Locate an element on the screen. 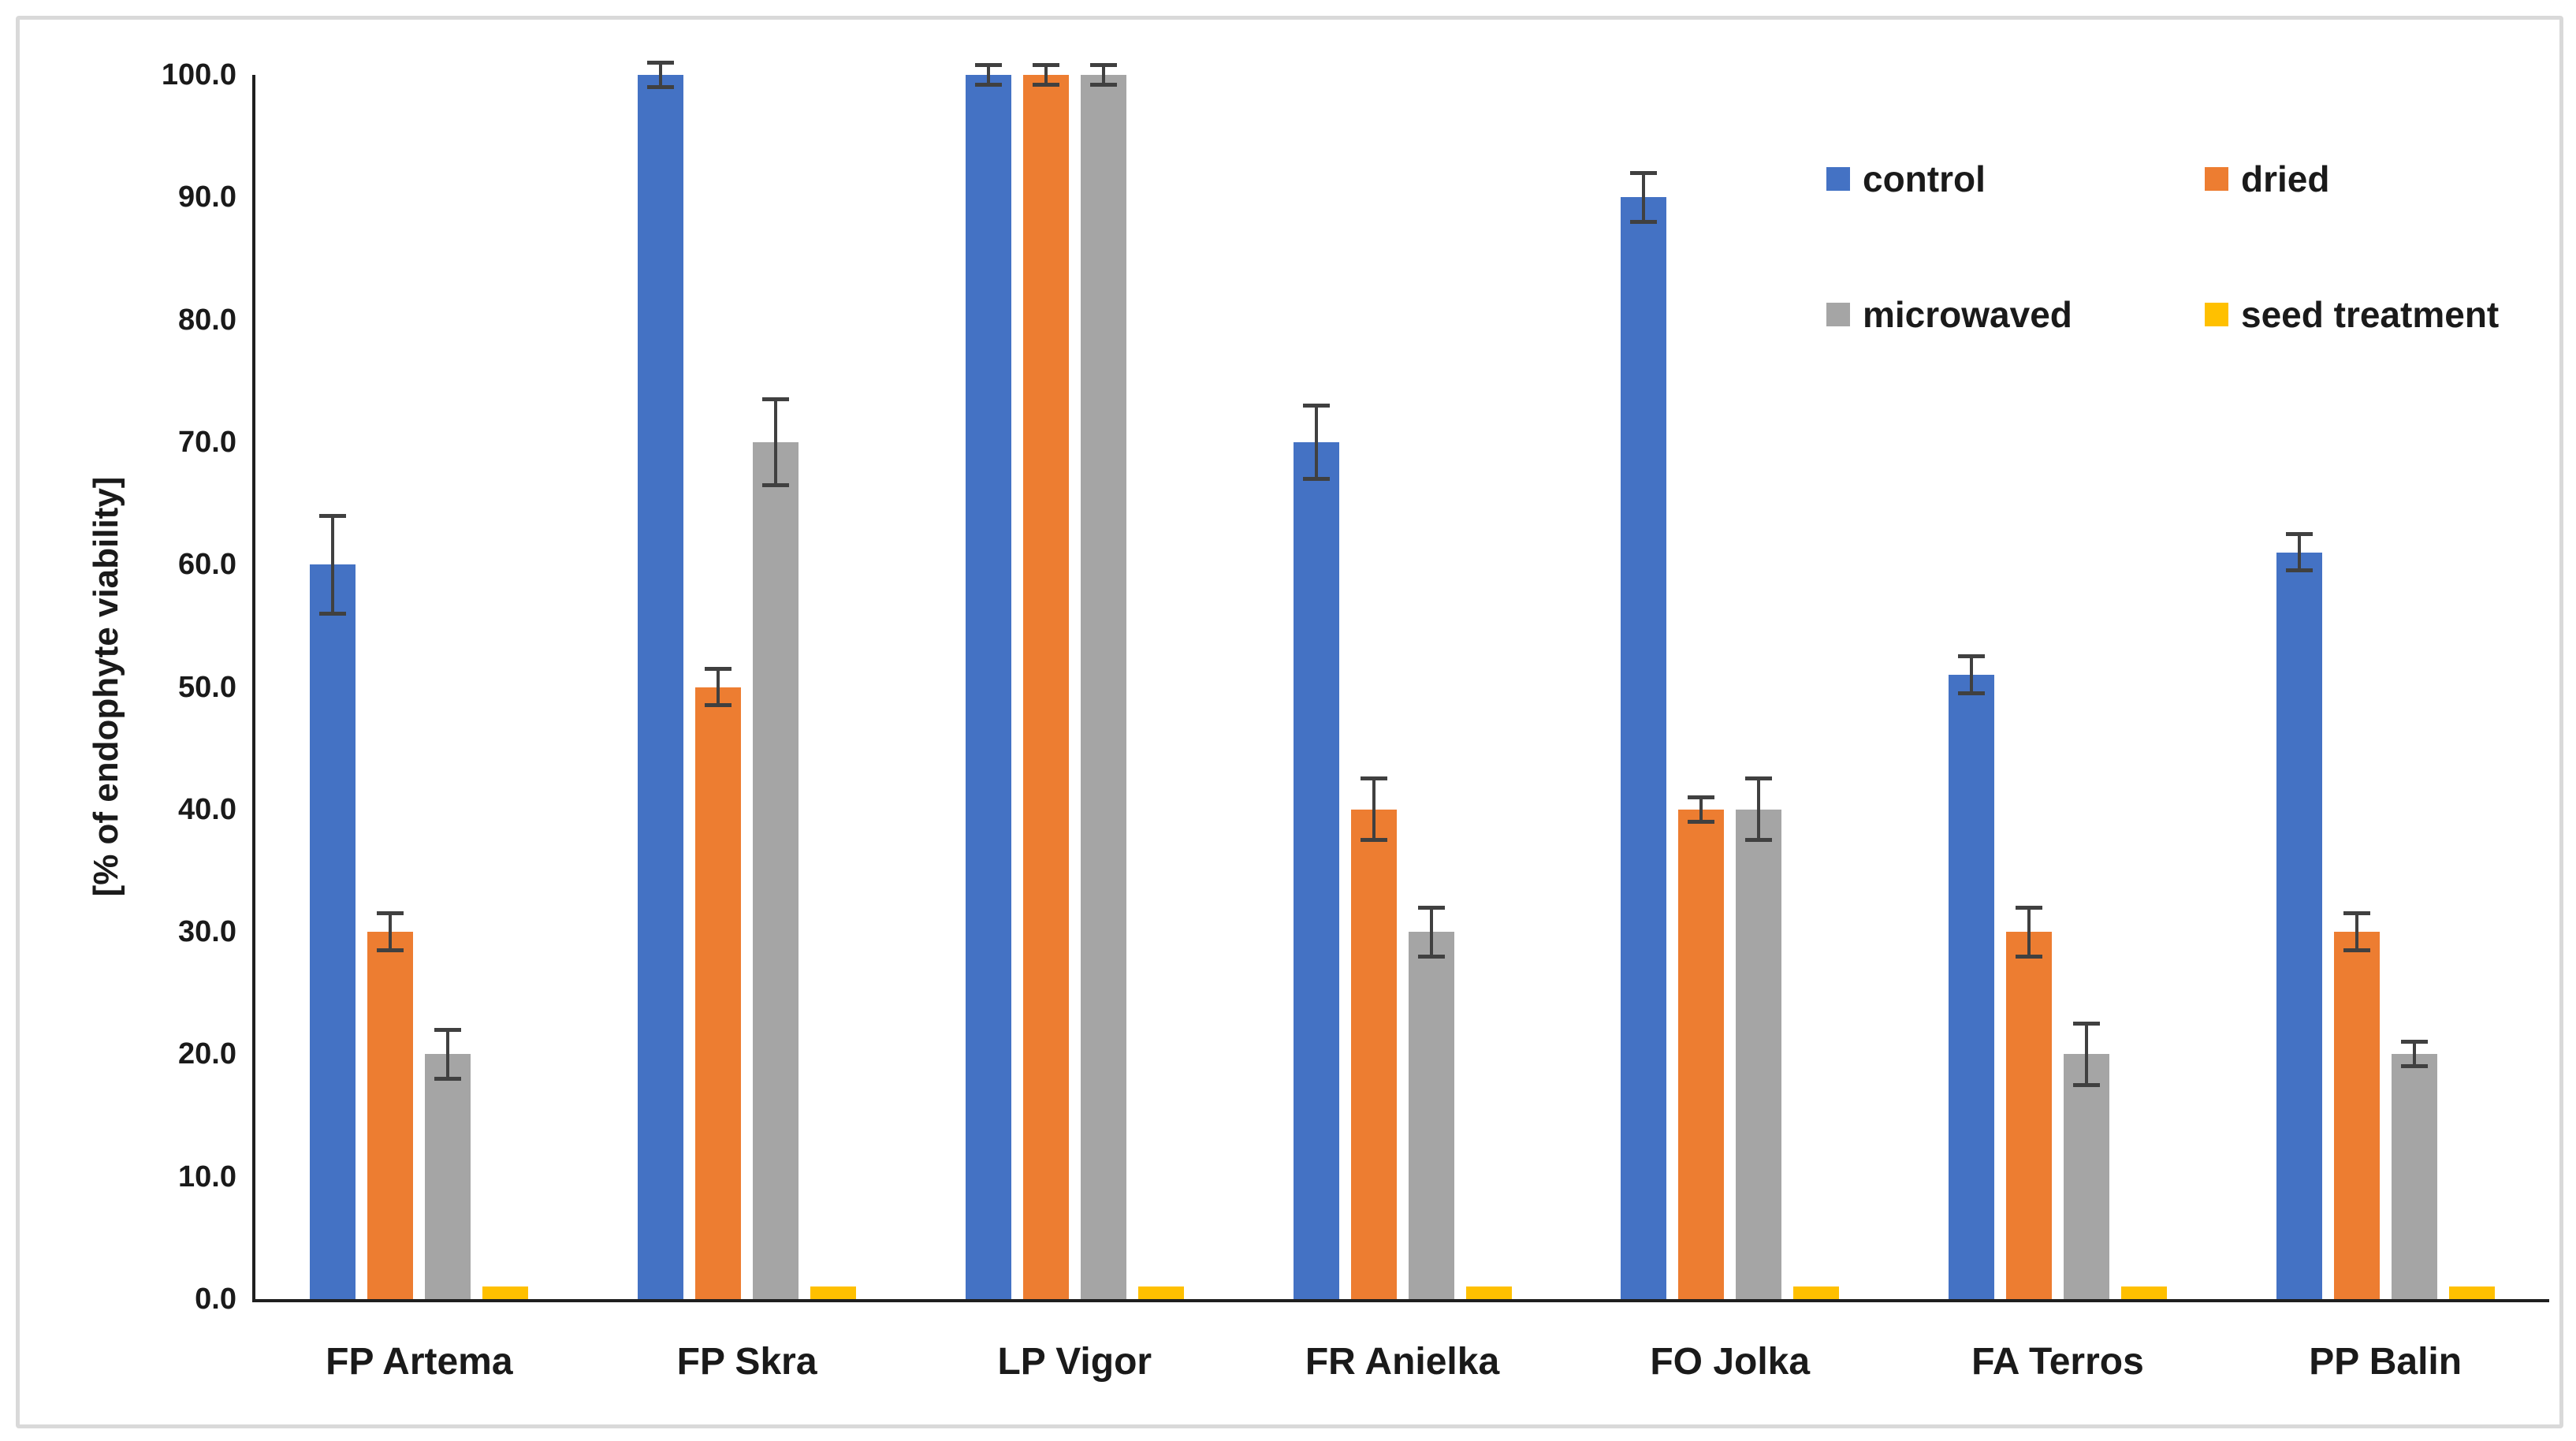 The width and height of the screenshot is (2576, 1441). x-category-label-fp-artema: FP Artema is located at coordinates (419, 1362).